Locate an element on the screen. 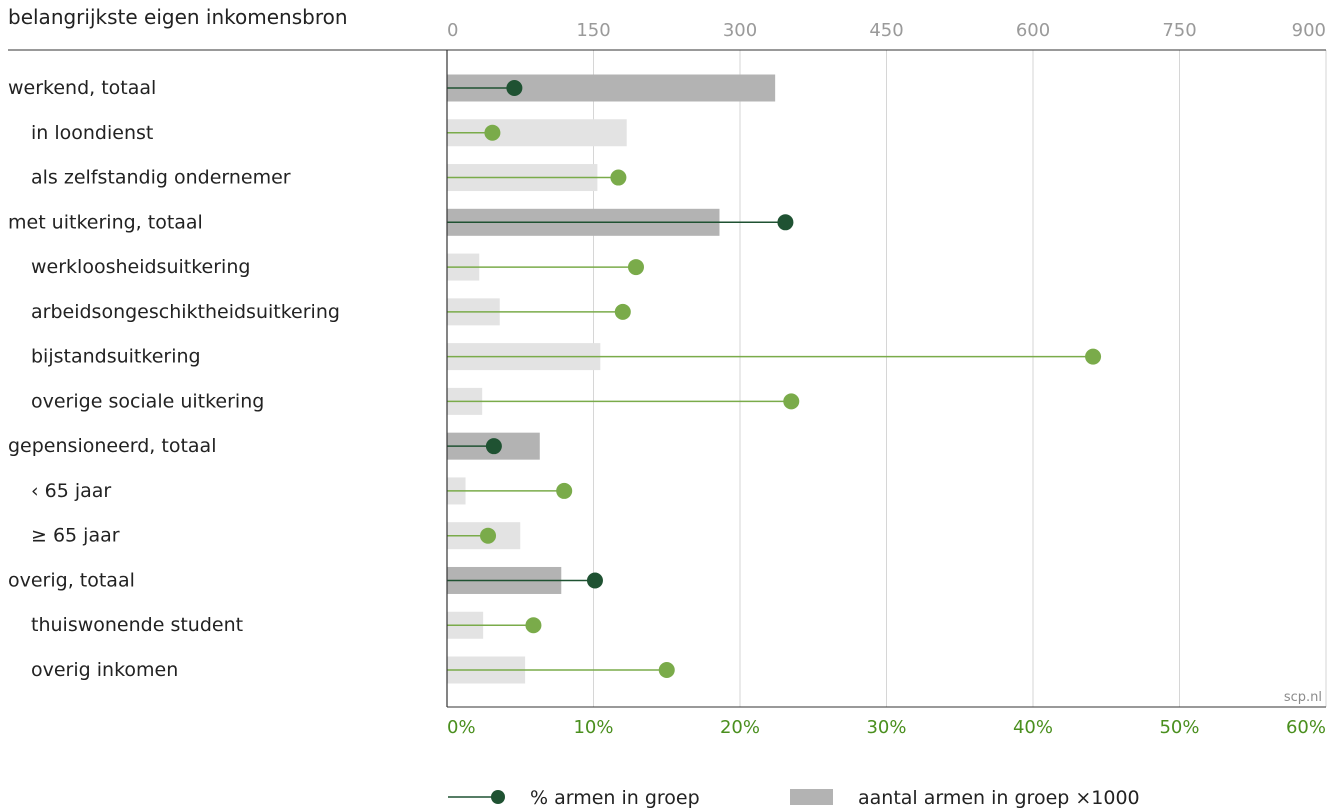 The height and width of the screenshot is (811, 1338). legend-label-percent: % armen in groep is located at coordinates (615, 798).